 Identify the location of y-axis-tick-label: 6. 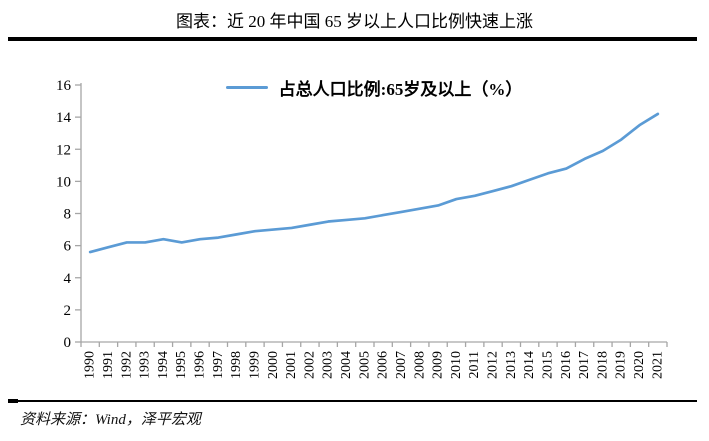
(68, 247).